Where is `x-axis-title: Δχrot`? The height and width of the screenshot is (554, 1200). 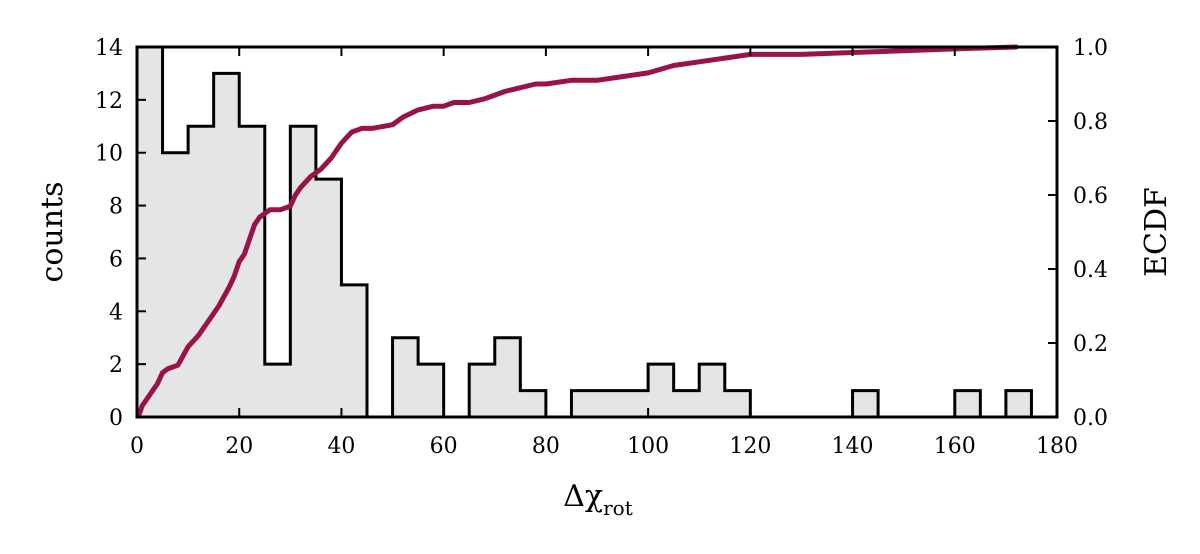
x-axis-title: Δχrot is located at coordinates (597, 499).